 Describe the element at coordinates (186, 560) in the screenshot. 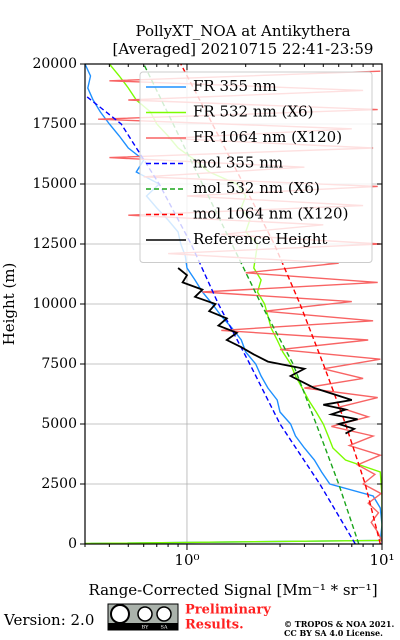

I see `x-tick-label: 10⁰` at that location.